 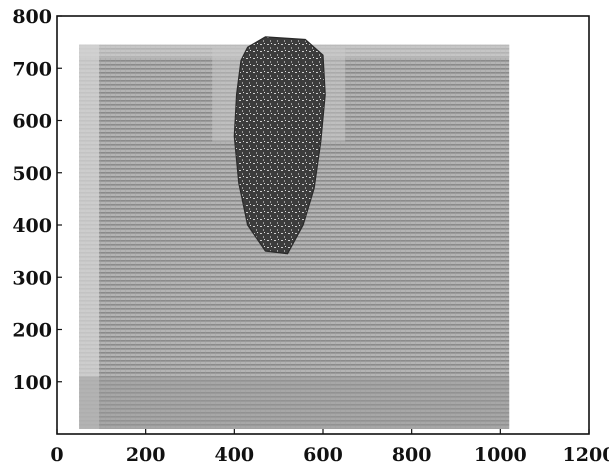 I want to click on field-left-band, so click(x=89, y=236).